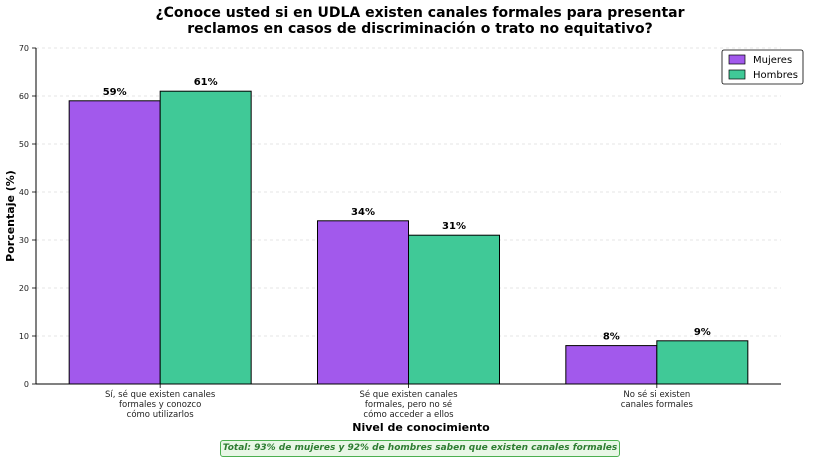 The height and width of the screenshot is (460, 814). I want to click on y-tick-label: 40, so click(24, 192).